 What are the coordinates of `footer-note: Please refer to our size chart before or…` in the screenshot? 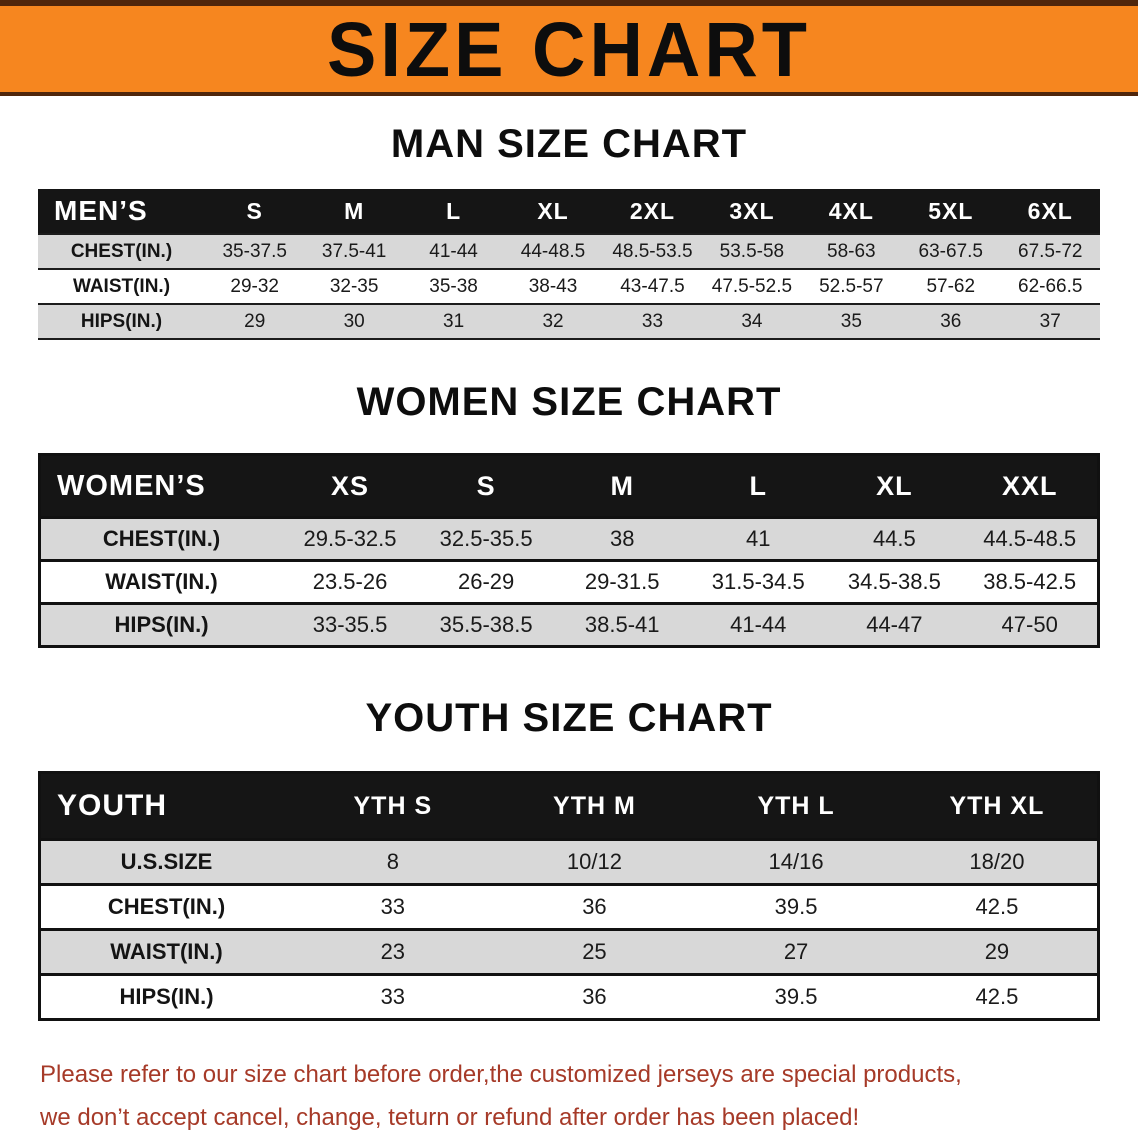 It's located at (589, 1096).